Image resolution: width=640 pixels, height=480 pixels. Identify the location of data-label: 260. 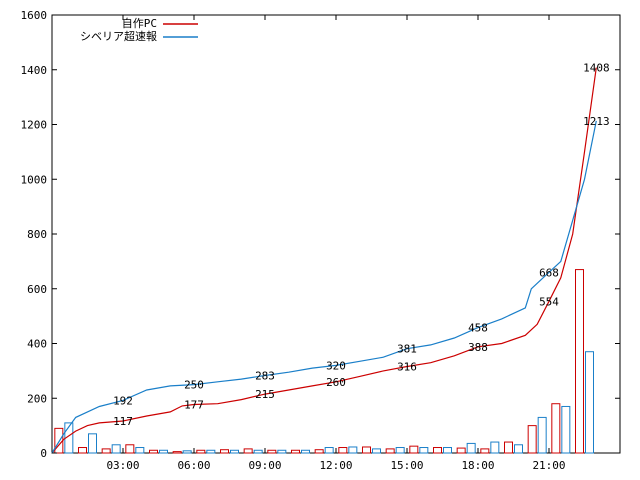
(336, 382).